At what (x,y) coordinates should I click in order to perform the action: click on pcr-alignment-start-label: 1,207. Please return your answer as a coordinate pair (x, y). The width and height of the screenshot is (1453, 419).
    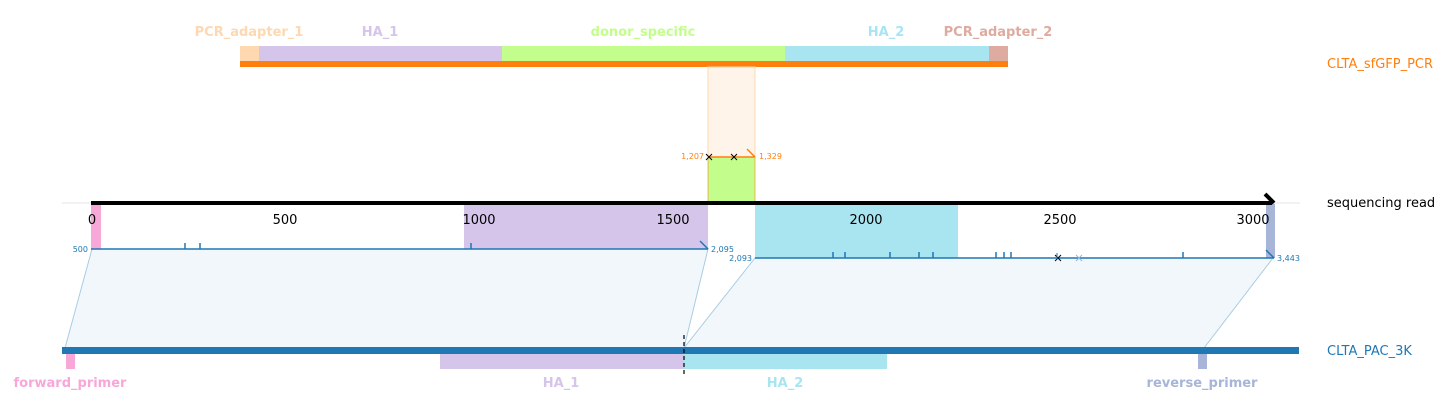
    Looking at the image, I should click on (692, 156).